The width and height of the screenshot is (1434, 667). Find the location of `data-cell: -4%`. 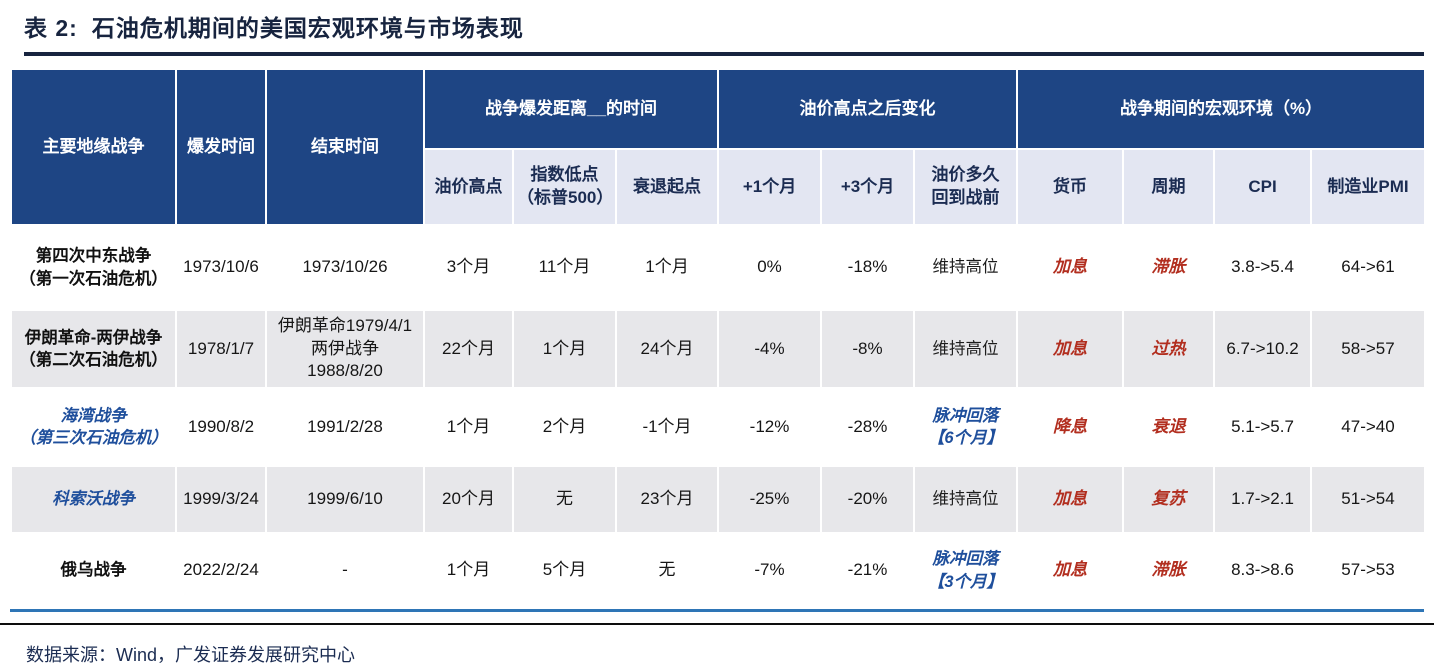

data-cell: -4% is located at coordinates (770, 349).